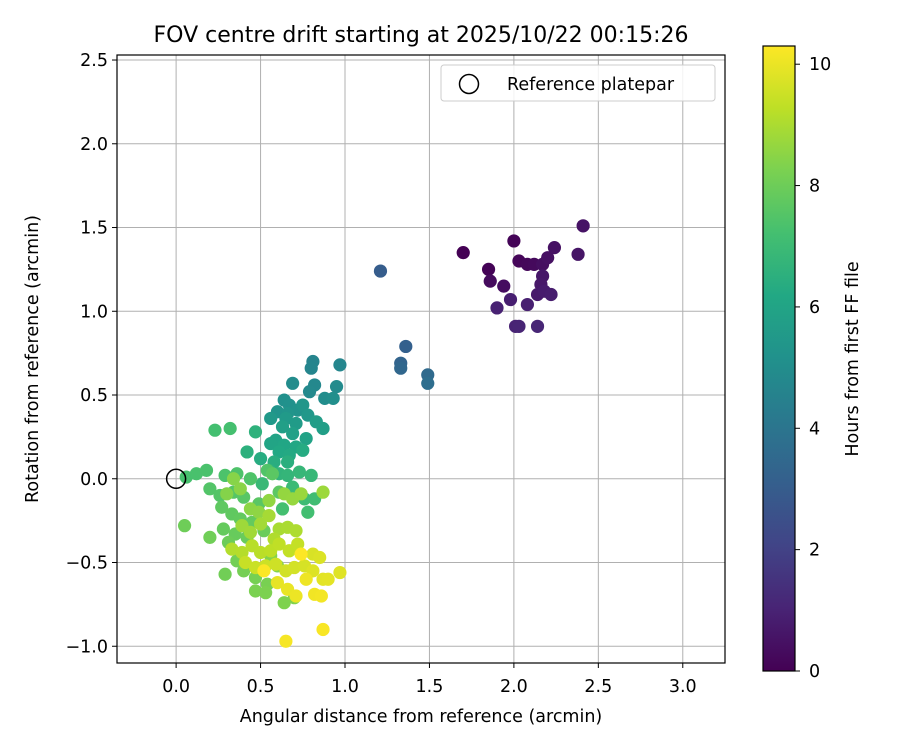 The width and height of the screenshot is (900, 750). I want to click on x-tick-label: 0.0, so click(176, 687).